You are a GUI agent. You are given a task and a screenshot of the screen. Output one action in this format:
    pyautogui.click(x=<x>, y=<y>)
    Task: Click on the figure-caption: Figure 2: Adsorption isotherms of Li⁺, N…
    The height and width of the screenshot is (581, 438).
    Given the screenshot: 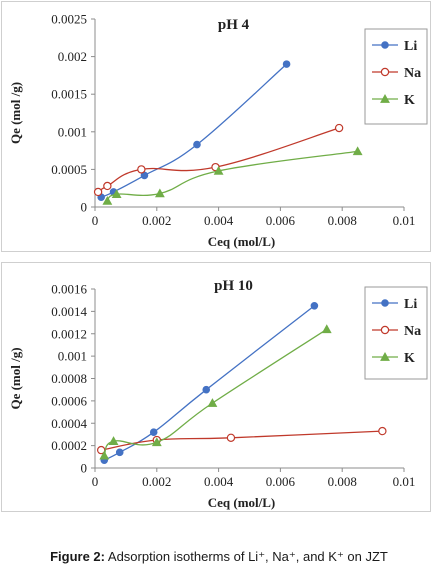 What is the action you would take?
    pyautogui.click(x=219, y=557)
    